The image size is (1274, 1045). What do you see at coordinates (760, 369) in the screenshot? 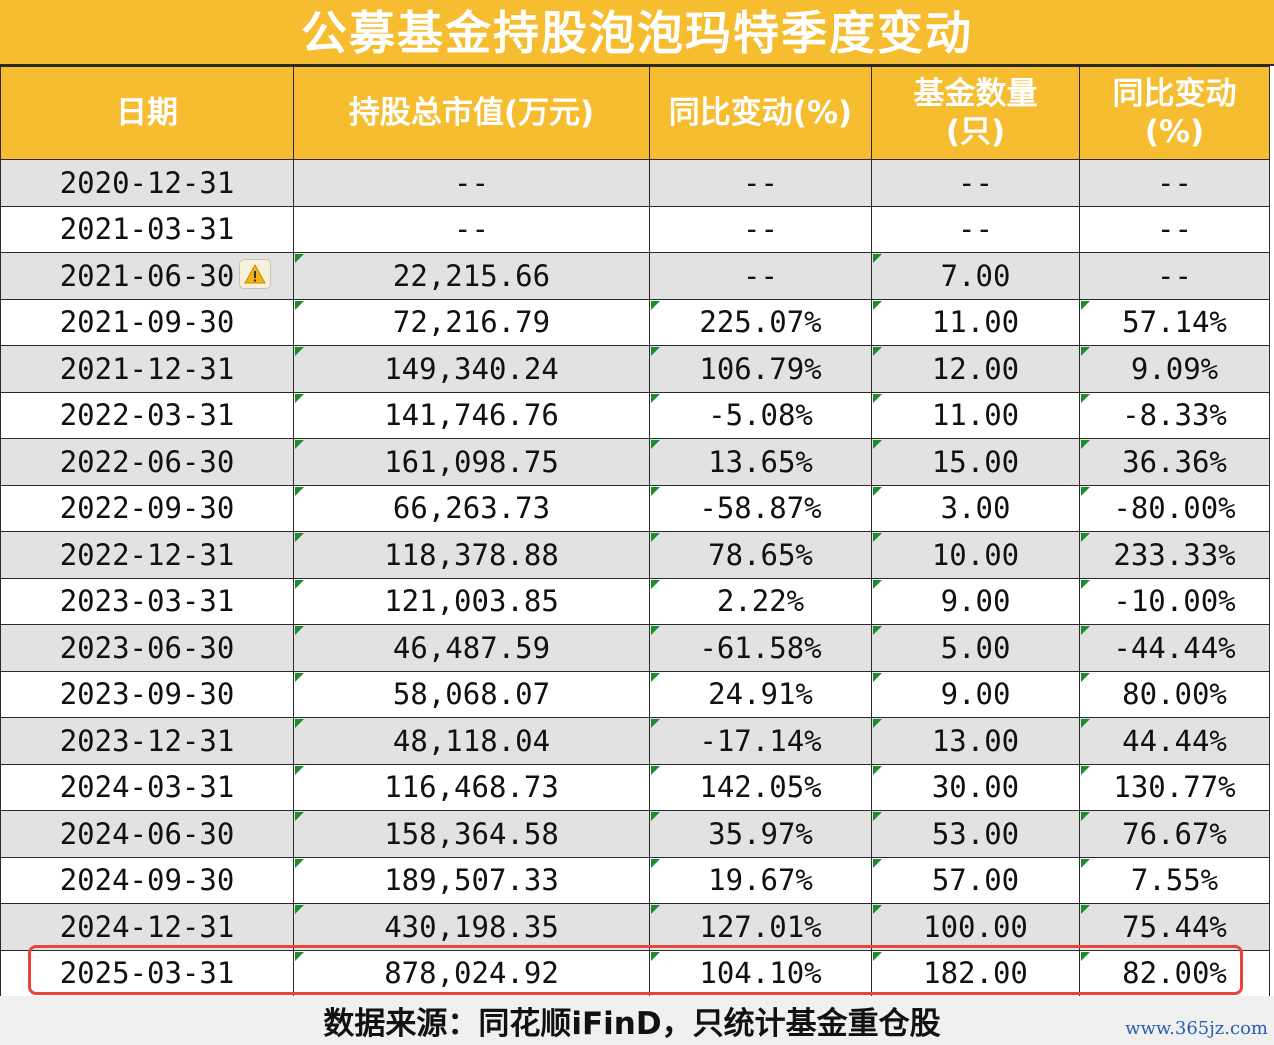
I see `cell-yoy-value: 106.79%` at bounding box center [760, 369].